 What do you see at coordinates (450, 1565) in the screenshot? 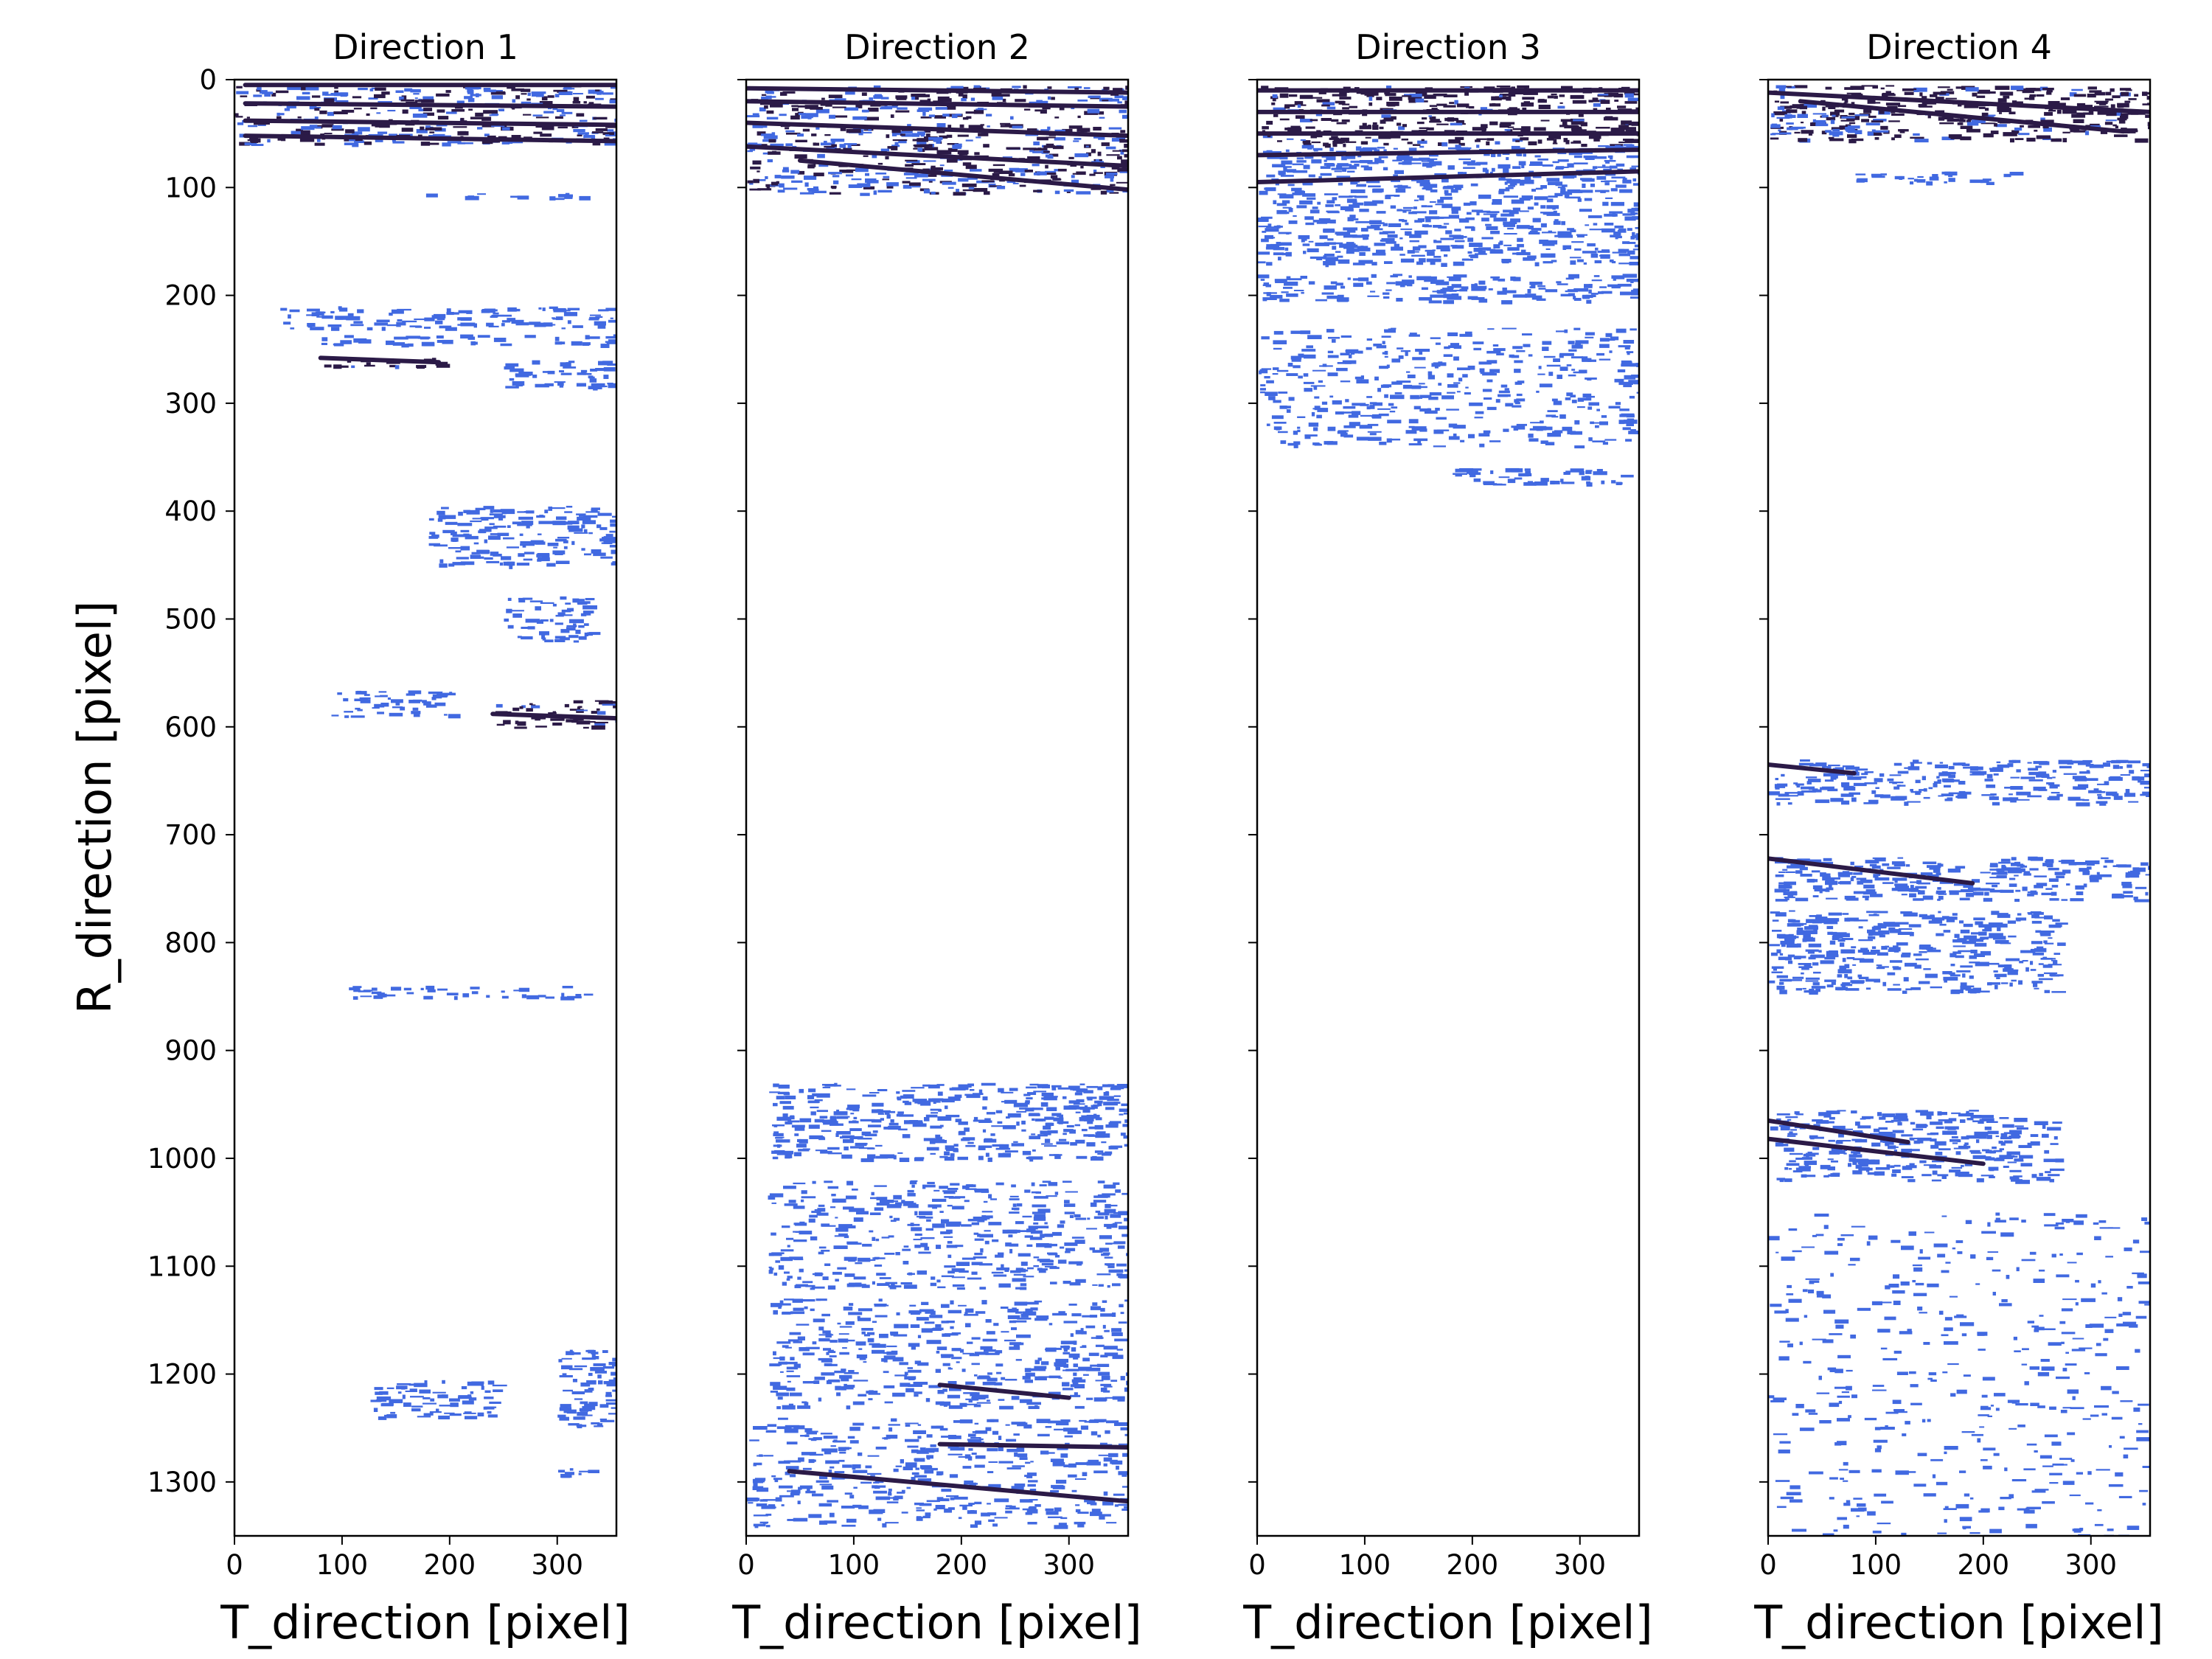
I see `x-tick-label: 200` at bounding box center [450, 1565].